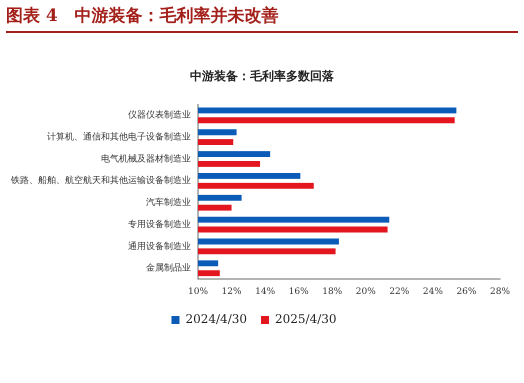  What do you see at coordinates (216, 319) in the screenshot?
I see `legend-label: 2024/4/30` at bounding box center [216, 319].